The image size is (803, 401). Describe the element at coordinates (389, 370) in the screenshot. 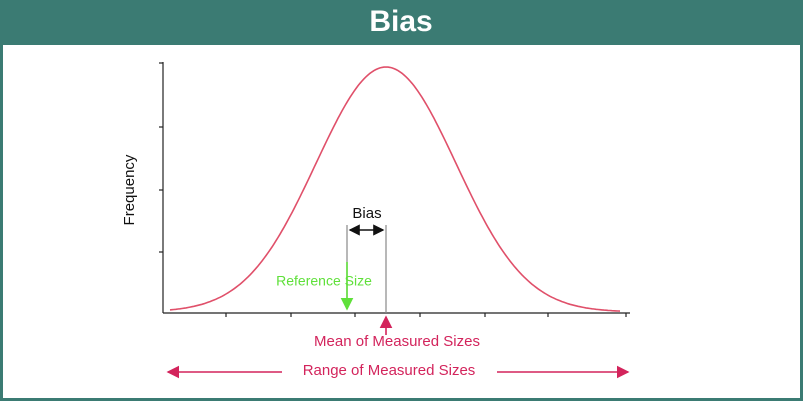

I see `range-label: Range of Measured Sizes` at that location.